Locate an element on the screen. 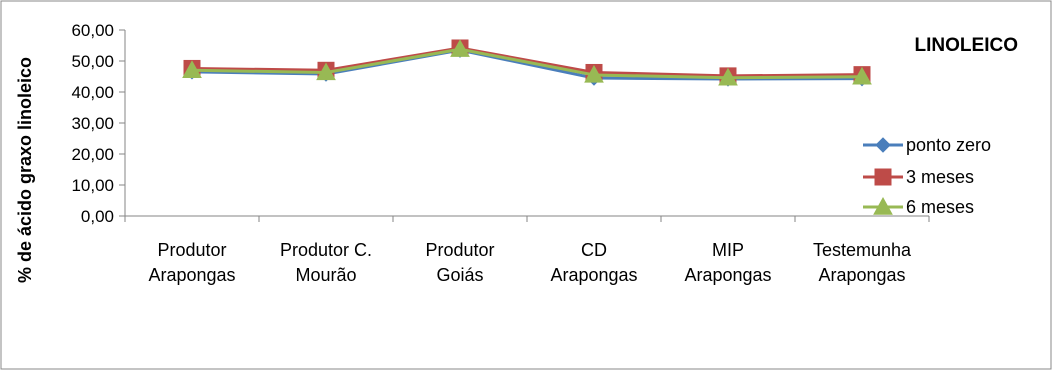  x-category-label: MIP Arapongas is located at coordinates (727, 262).